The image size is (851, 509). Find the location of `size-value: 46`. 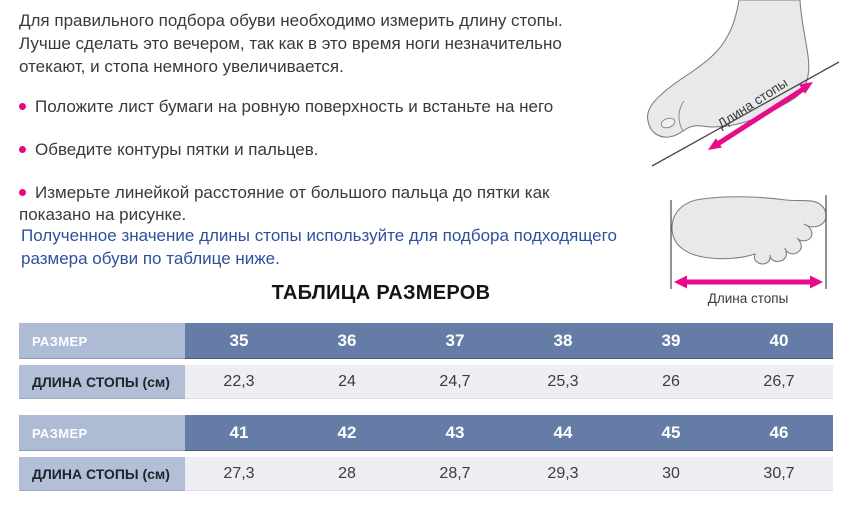

size-value: 46 is located at coordinates (779, 433).